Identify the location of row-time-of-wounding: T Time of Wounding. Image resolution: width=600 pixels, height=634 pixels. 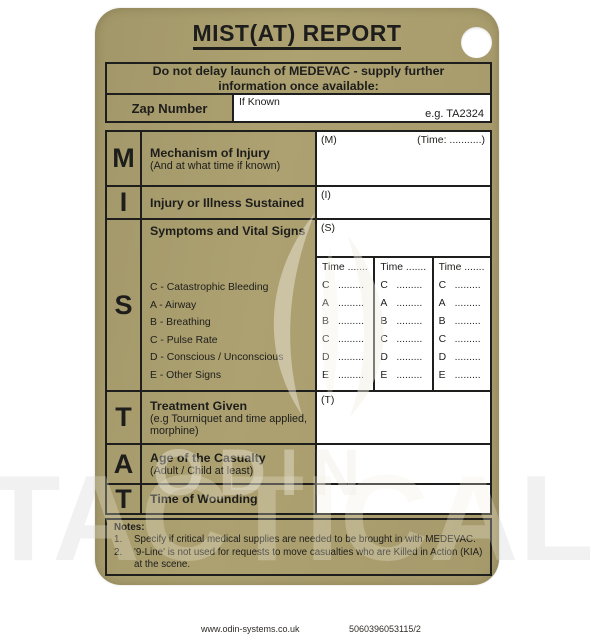
(298, 499).